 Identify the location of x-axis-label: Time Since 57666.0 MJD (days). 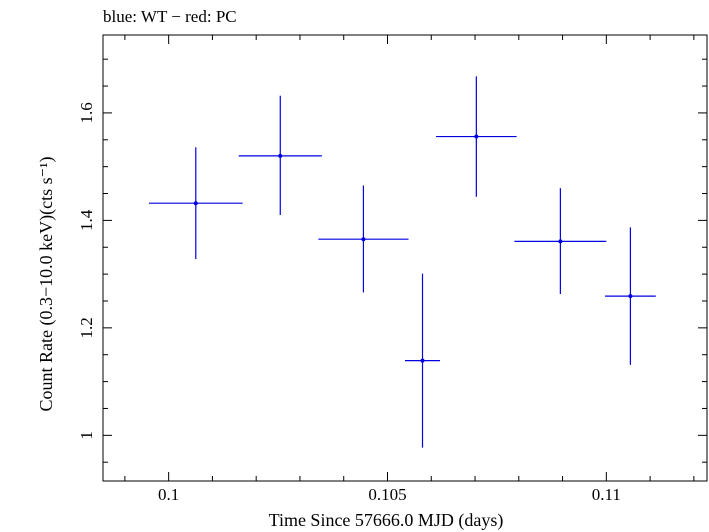
(386, 520).